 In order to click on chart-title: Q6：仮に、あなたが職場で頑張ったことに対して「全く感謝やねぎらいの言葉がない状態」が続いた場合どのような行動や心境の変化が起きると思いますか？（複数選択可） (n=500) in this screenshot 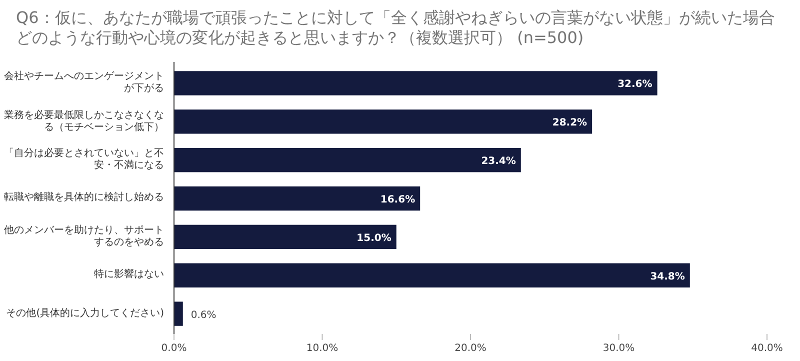, I will do `click(396, 28)`.